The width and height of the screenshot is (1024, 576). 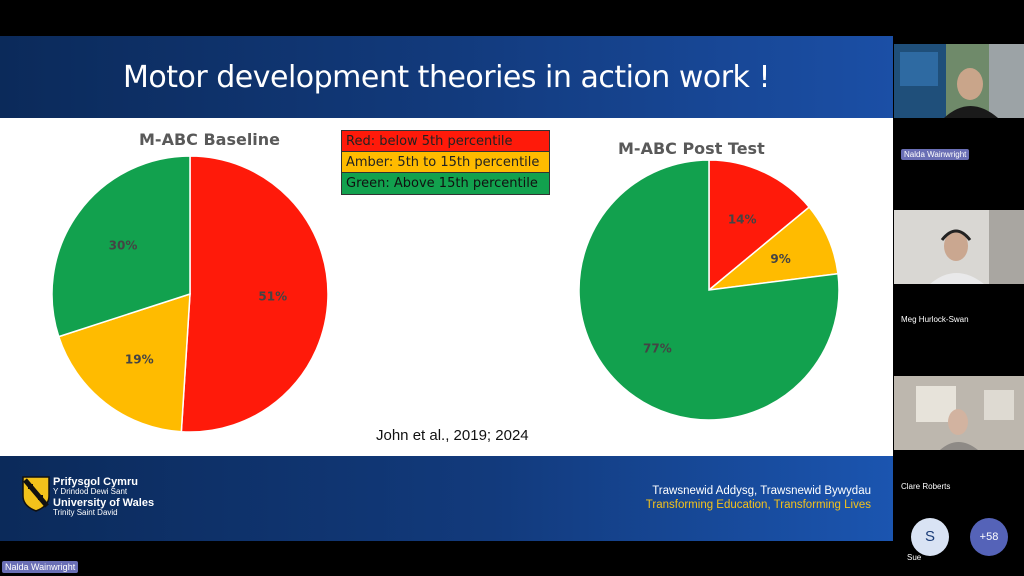 I want to click on post-test-label-amber: 9%, so click(x=780, y=259).